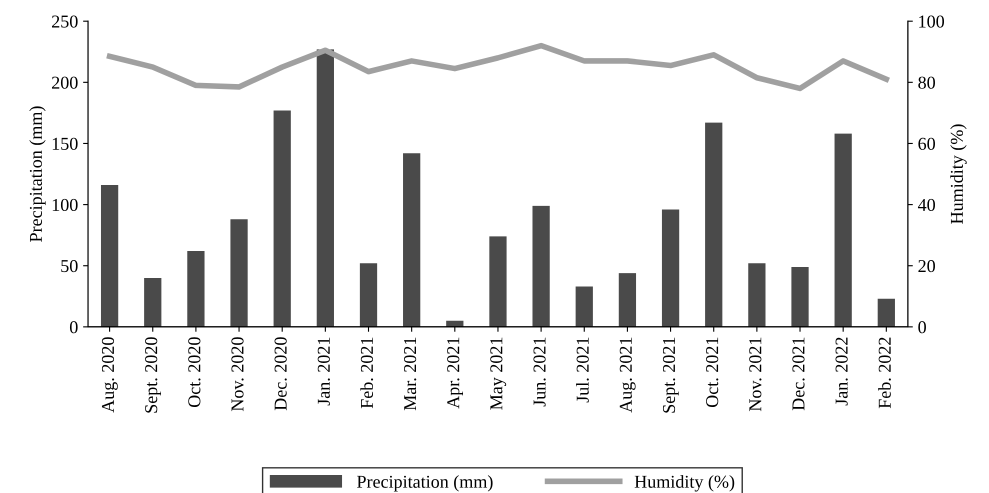 The height and width of the screenshot is (493, 989). What do you see at coordinates (74, 327) in the screenshot?
I see `y-tick-label: 0` at bounding box center [74, 327].